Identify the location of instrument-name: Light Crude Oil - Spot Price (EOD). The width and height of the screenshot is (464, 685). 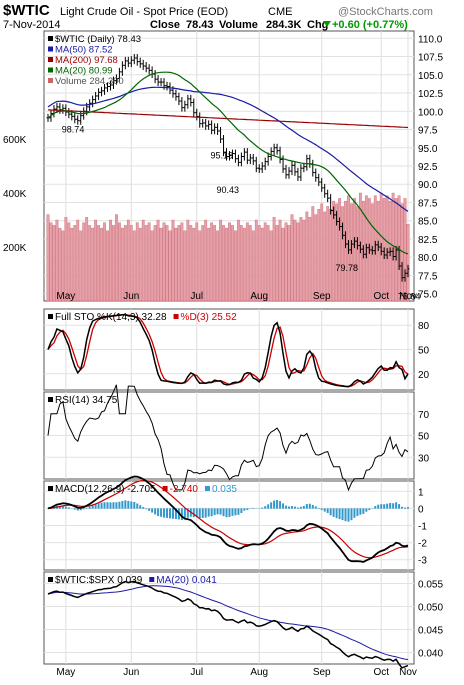
(144, 12).